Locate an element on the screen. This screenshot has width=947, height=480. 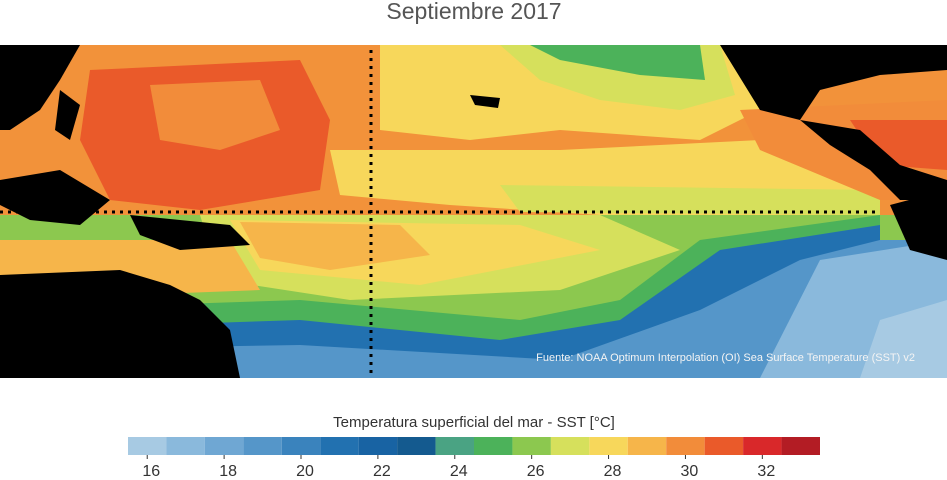
colorbar: 16 18 20 22 24 26 28 30 32 is located at coordinates (474, 458).